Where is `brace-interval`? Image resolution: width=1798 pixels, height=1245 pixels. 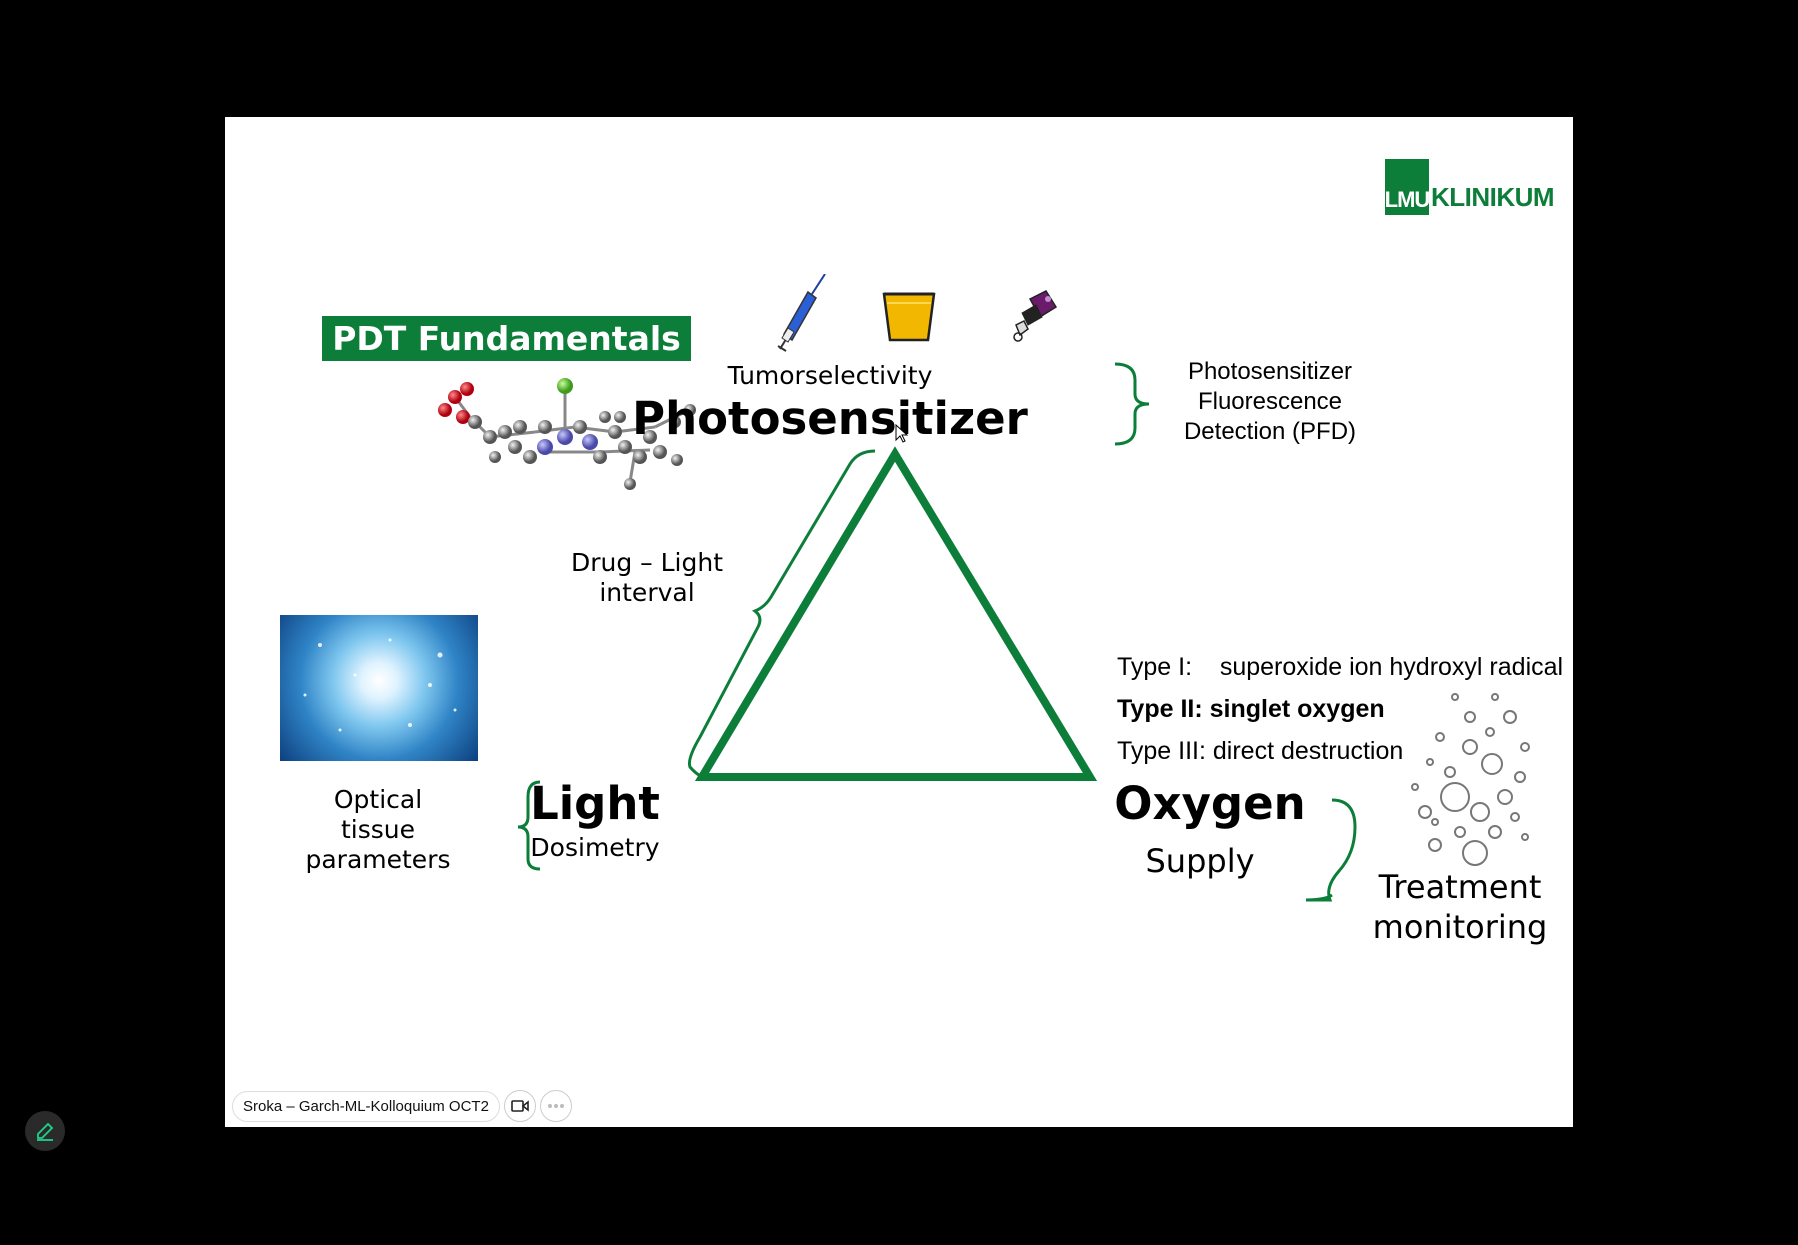 brace-interval is located at coordinates (782, 614).